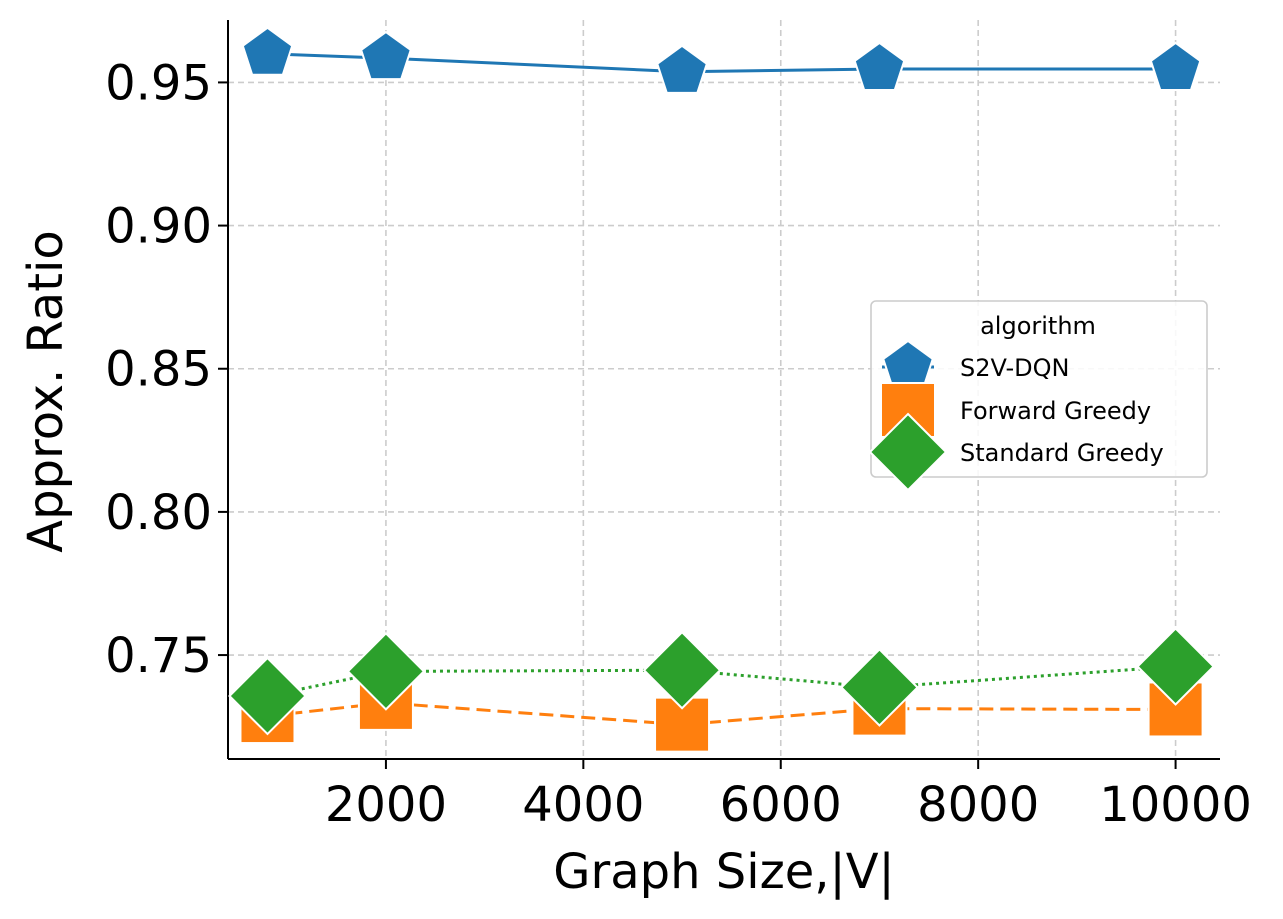 This screenshot has width=1283, height=919. Describe the element at coordinates (1038, 326) in the screenshot. I see `legend-title: algorithm` at that location.